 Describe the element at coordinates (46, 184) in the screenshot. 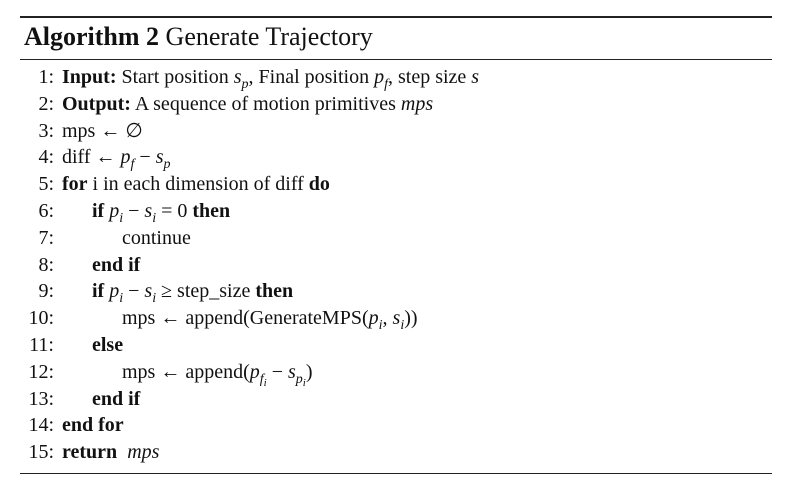

I see `line-number: 5:` at that location.